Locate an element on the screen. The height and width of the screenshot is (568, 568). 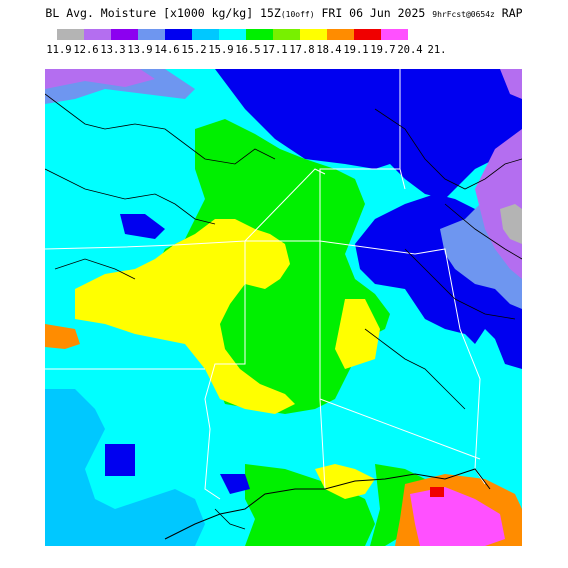
title-date: FRI 06 Jun 2025 is located at coordinates (373, 13).